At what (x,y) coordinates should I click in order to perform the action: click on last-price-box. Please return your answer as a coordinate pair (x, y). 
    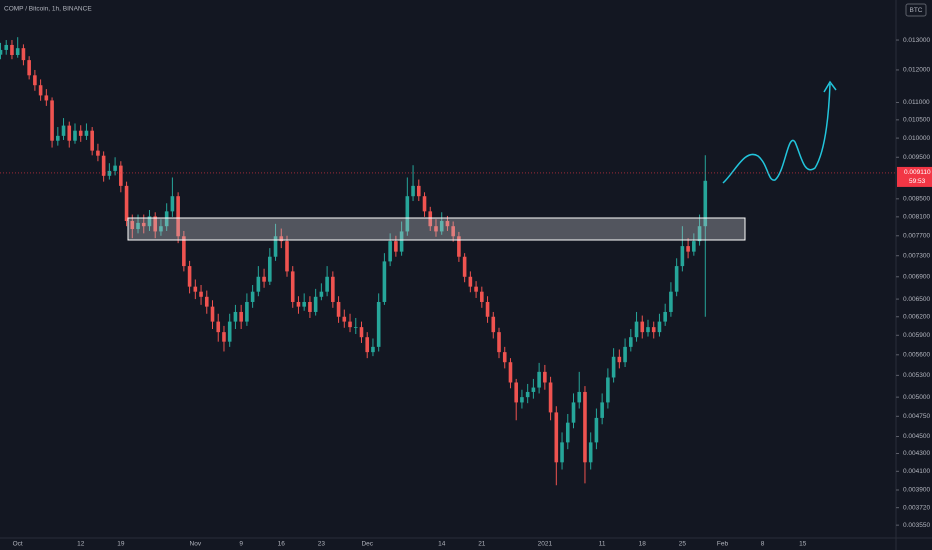
    Looking at the image, I should click on (914, 176).